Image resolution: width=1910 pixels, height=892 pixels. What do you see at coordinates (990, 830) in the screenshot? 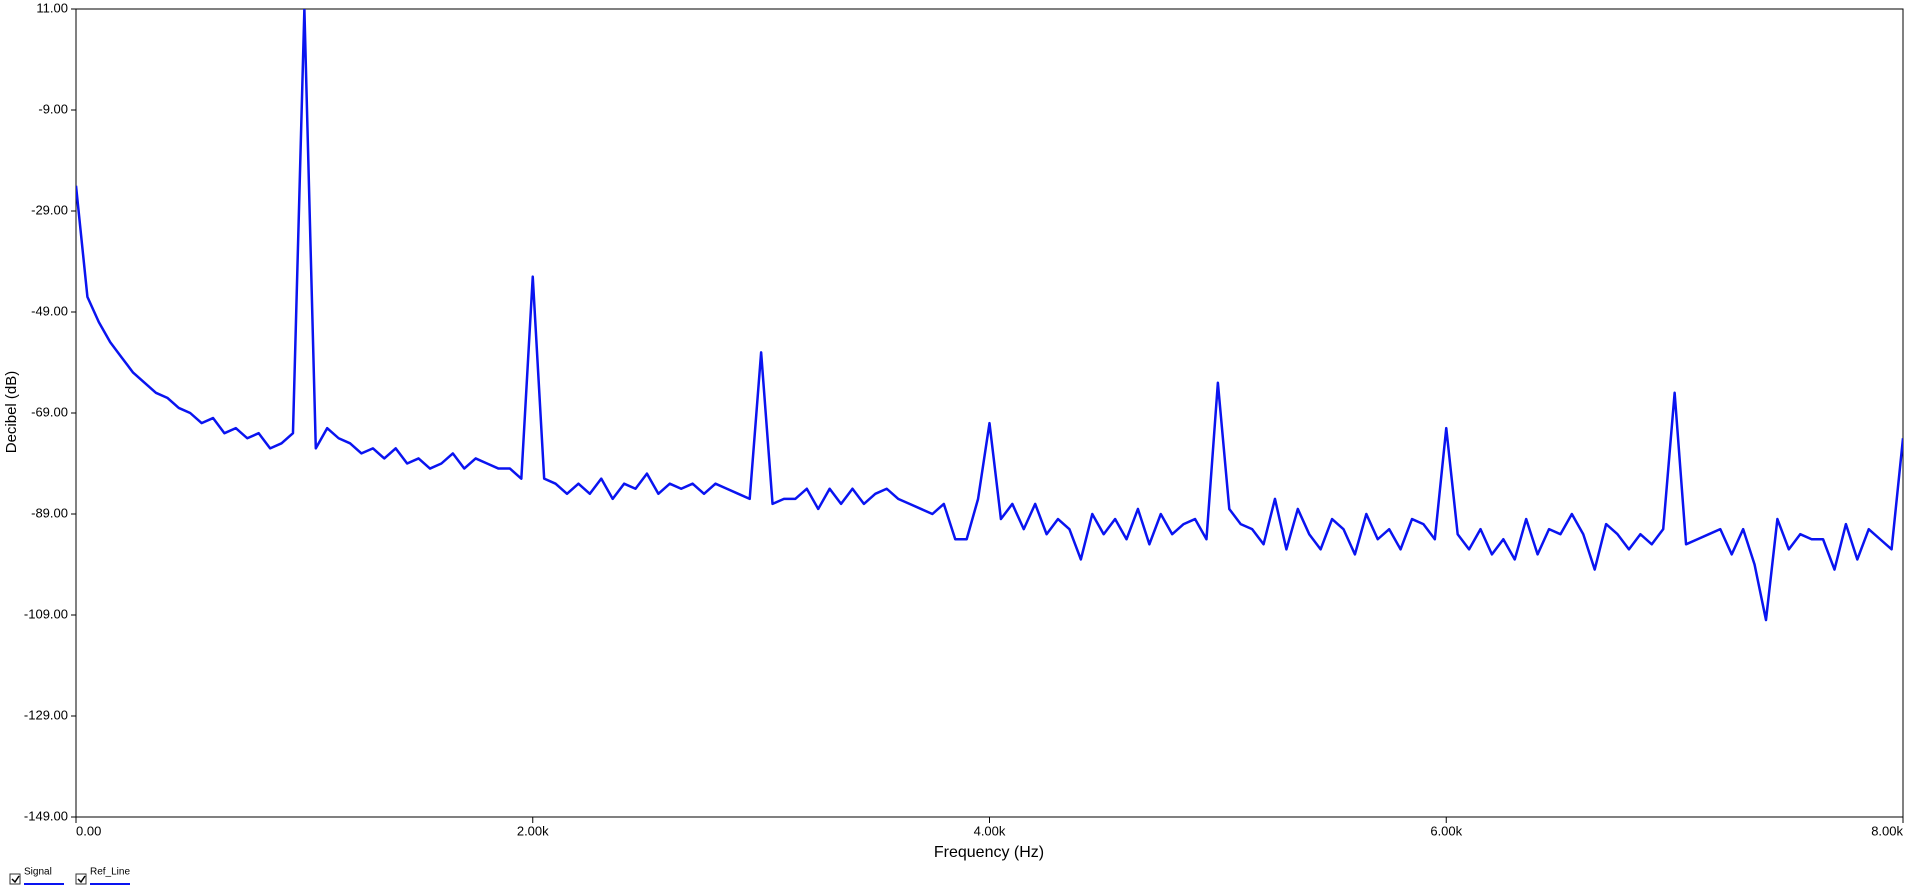
I see `x-tick-label: 4.00k` at bounding box center [990, 830].